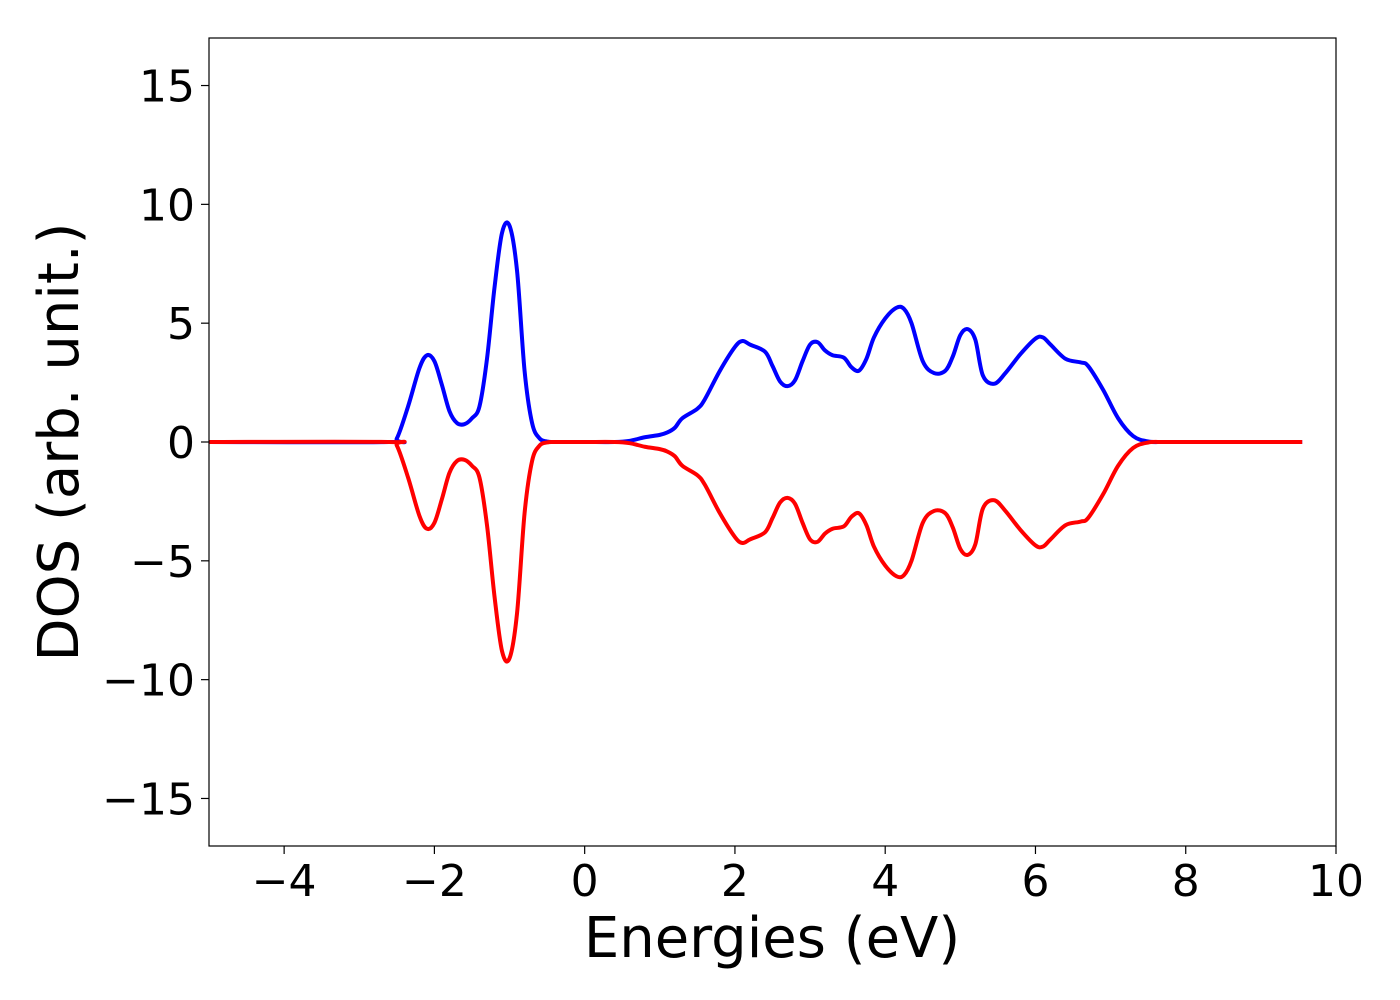 Image resolution: width=1400 pixels, height=1000 pixels. What do you see at coordinates (1035, 881) in the screenshot?
I see `x-tick-label: 6` at bounding box center [1035, 881].